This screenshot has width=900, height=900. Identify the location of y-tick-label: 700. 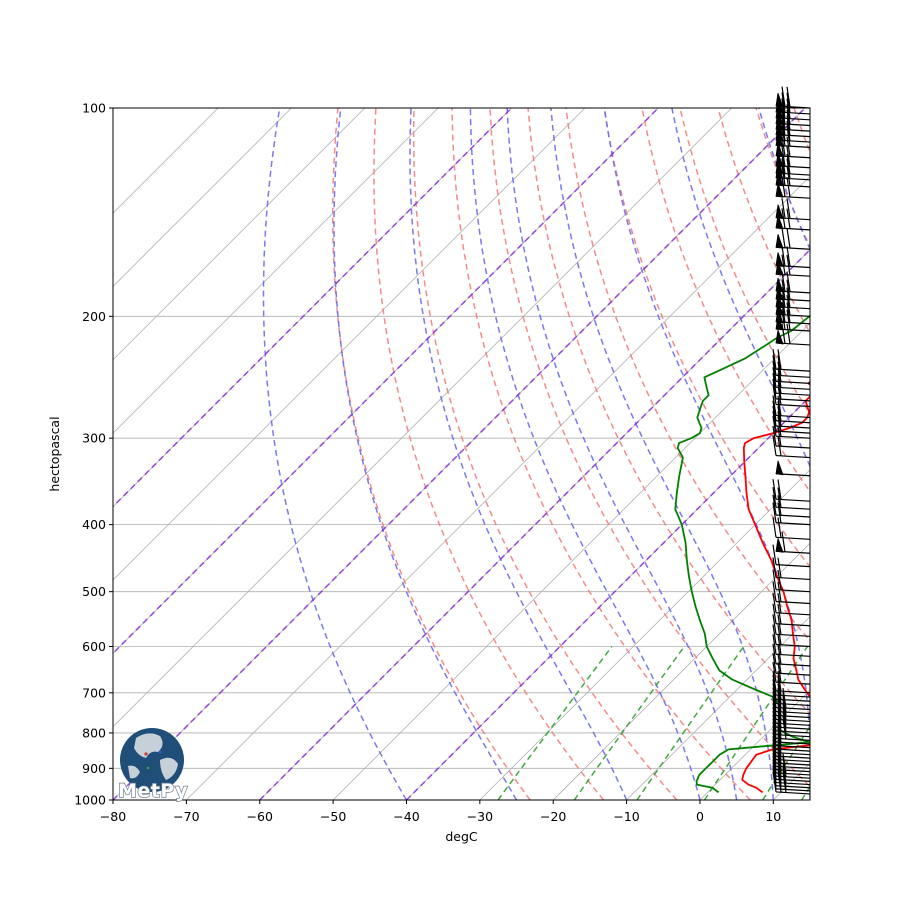
(94, 692).